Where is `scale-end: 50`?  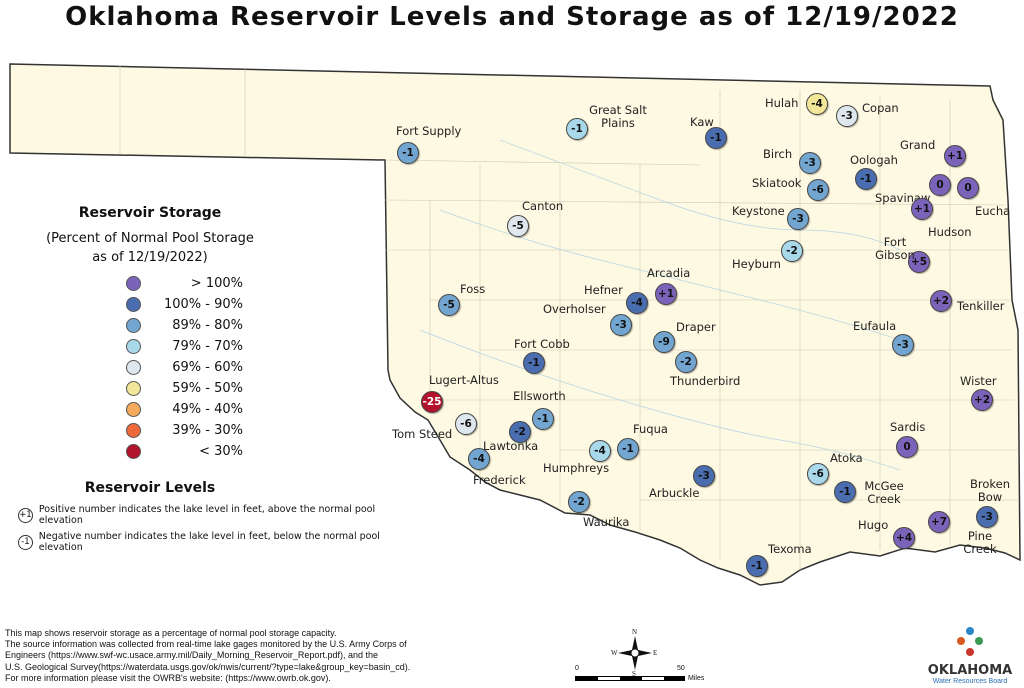
scale-end: 50 is located at coordinates (681, 668).